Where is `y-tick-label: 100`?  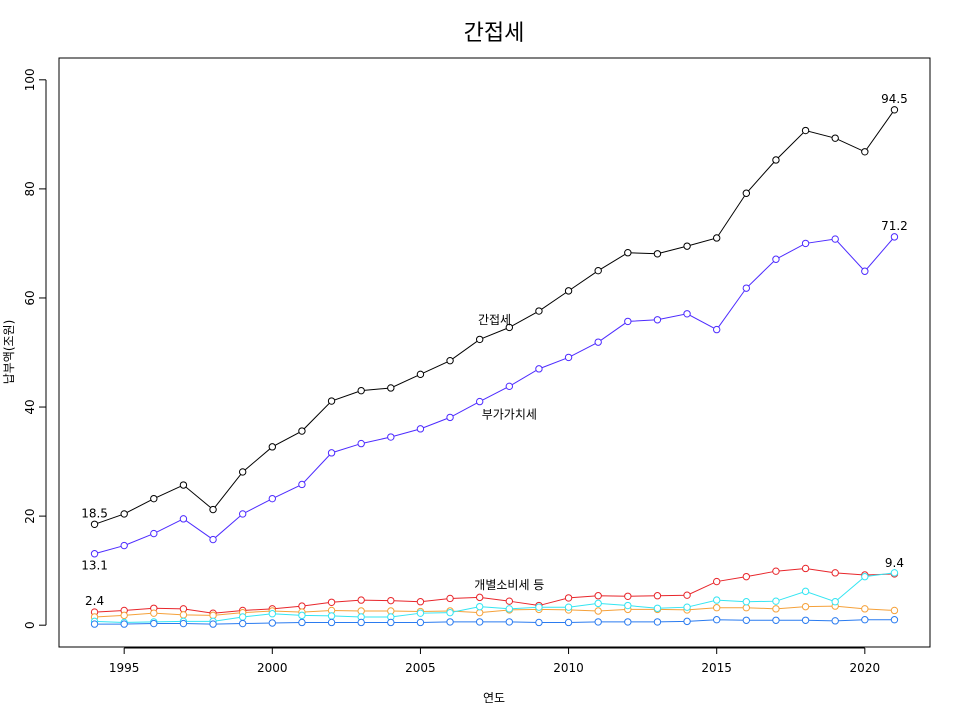 y-tick-label: 100 is located at coordinates (30, 79).